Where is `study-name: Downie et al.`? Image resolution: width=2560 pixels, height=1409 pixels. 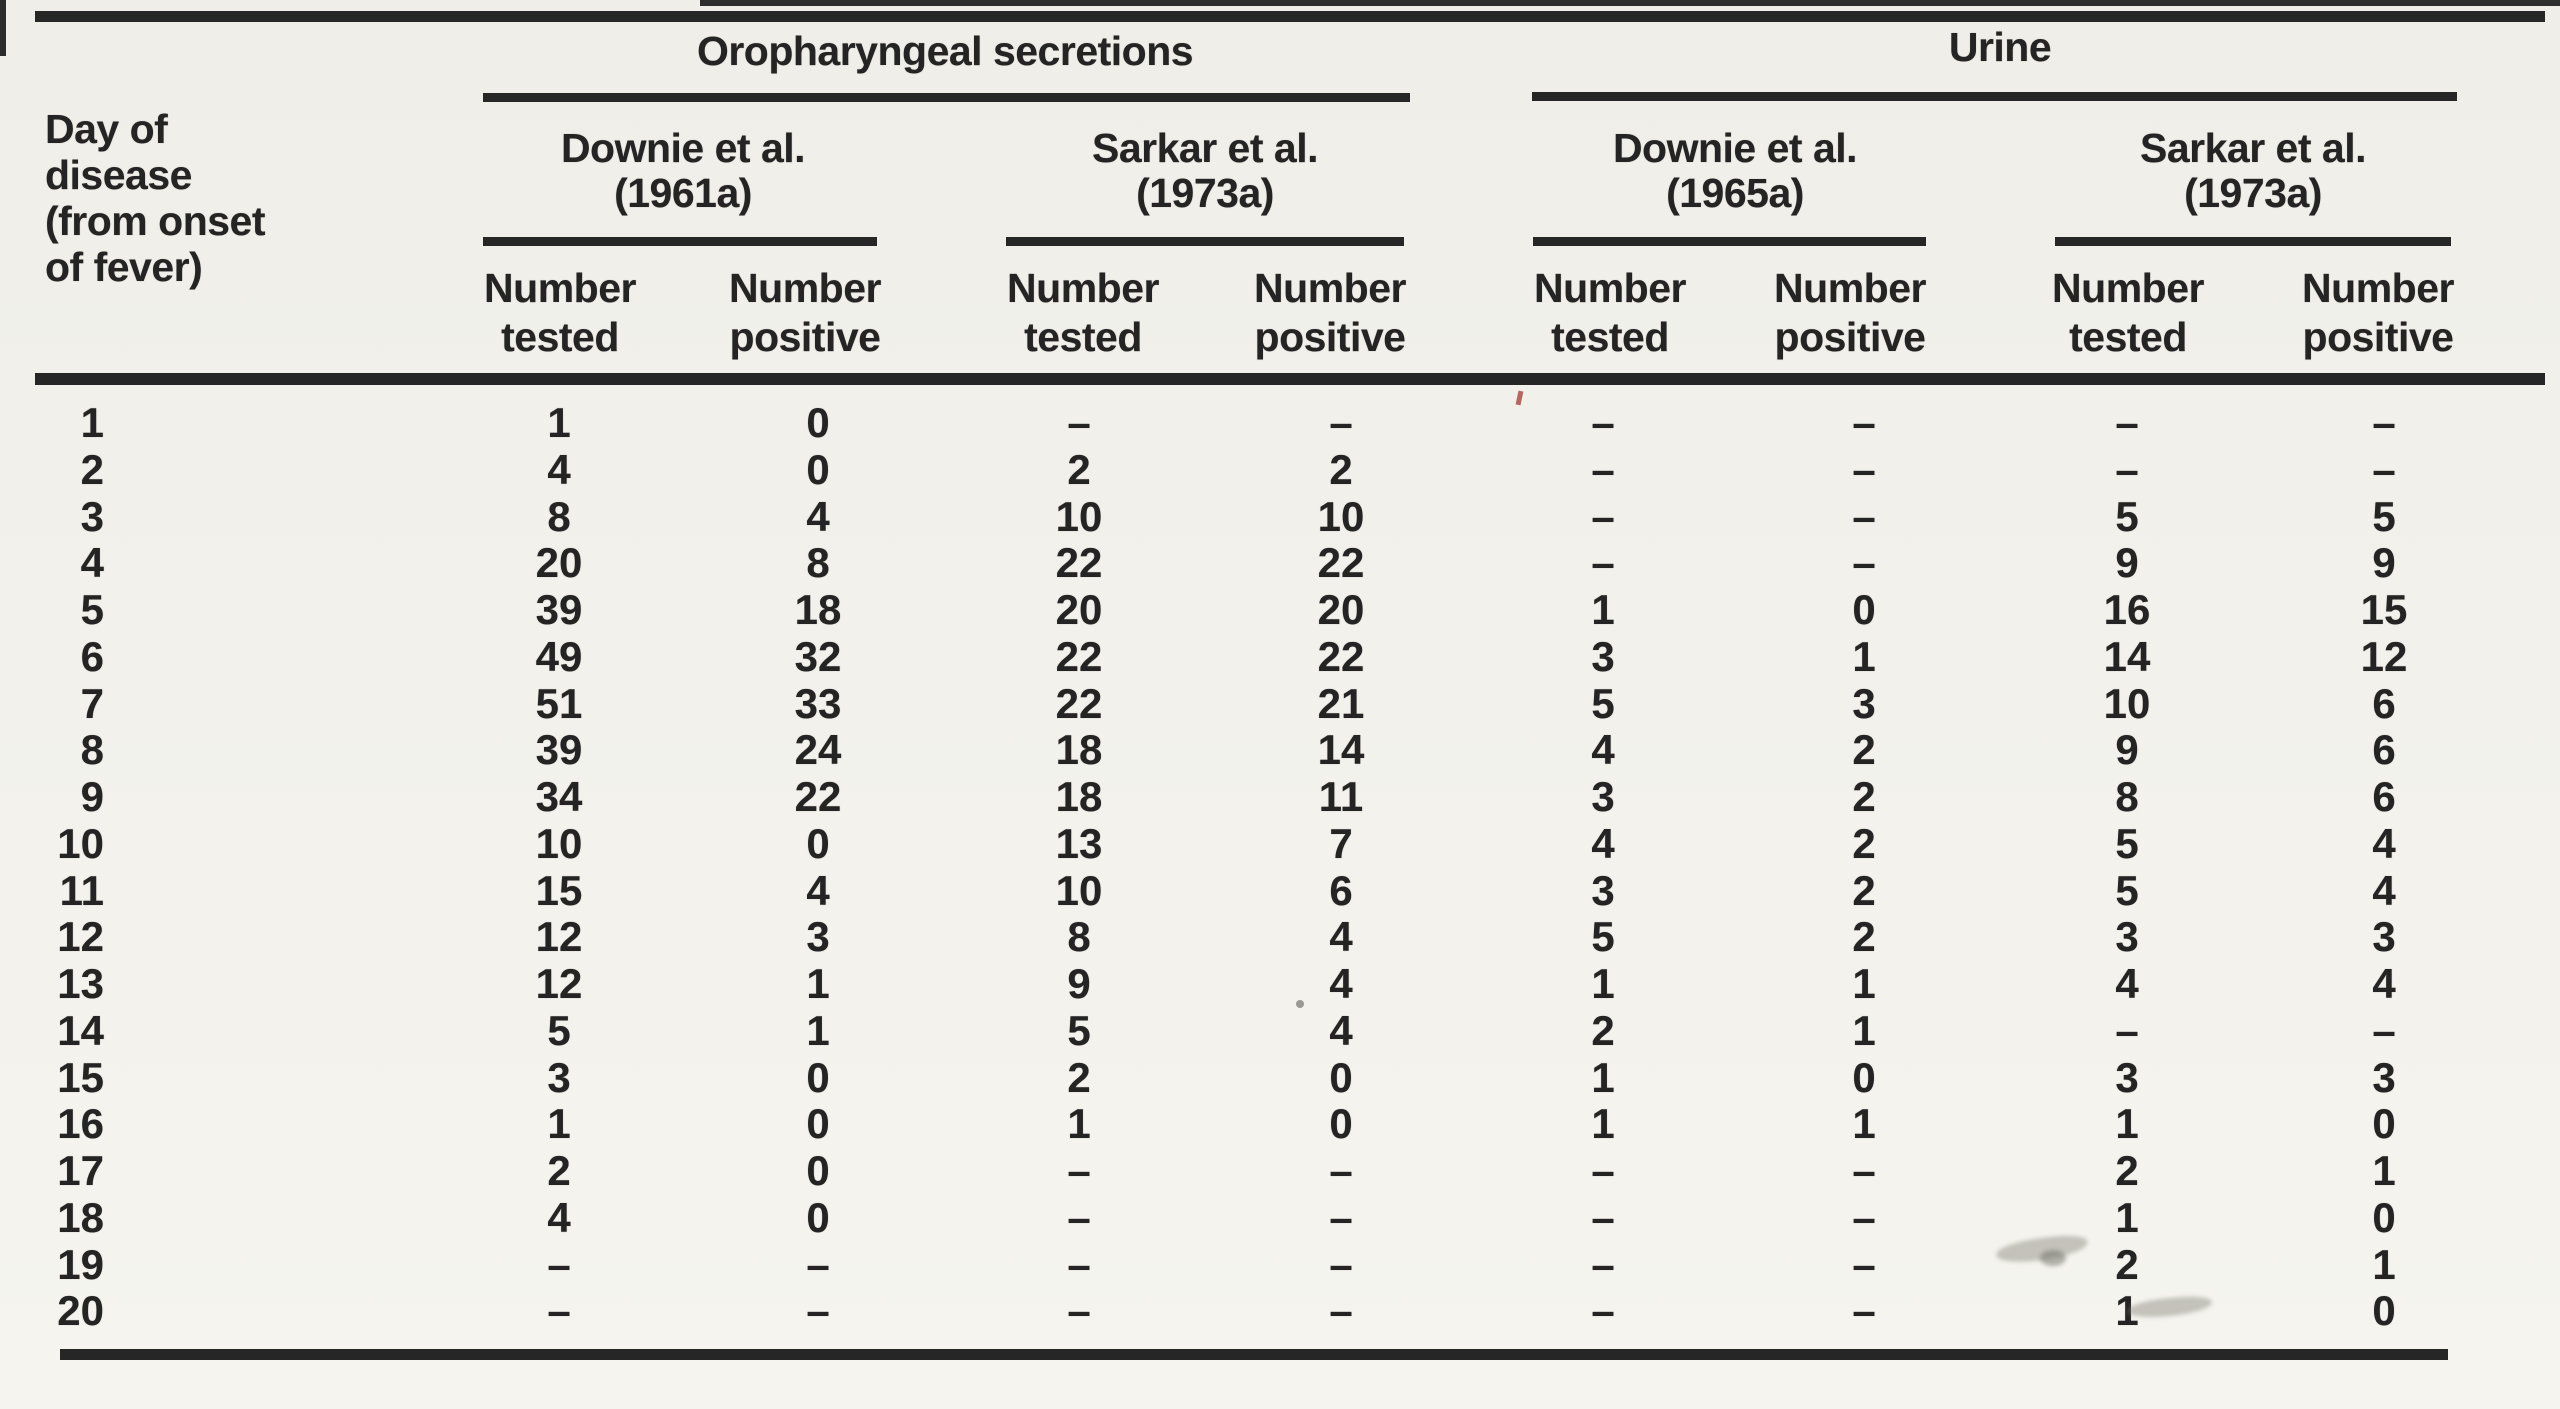 study-name: Downie et al. is located at coordinates (1735, 148).